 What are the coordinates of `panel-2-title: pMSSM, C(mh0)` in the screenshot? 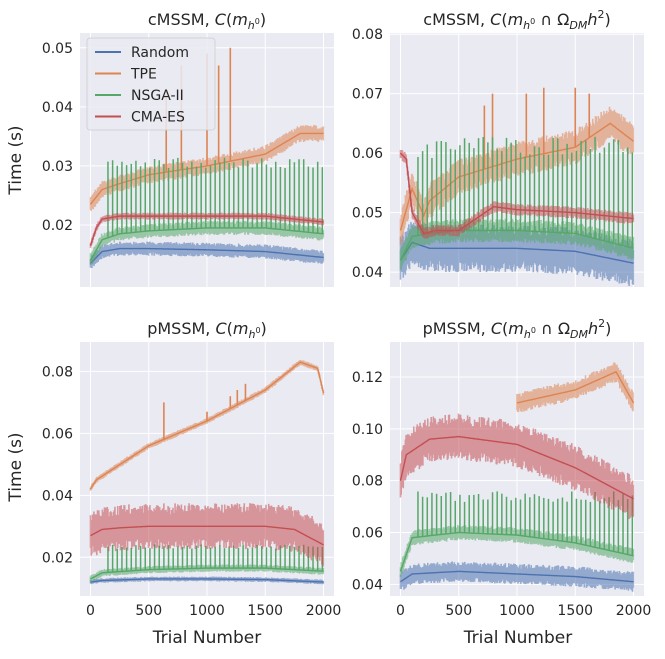 It's located at (207, 330).